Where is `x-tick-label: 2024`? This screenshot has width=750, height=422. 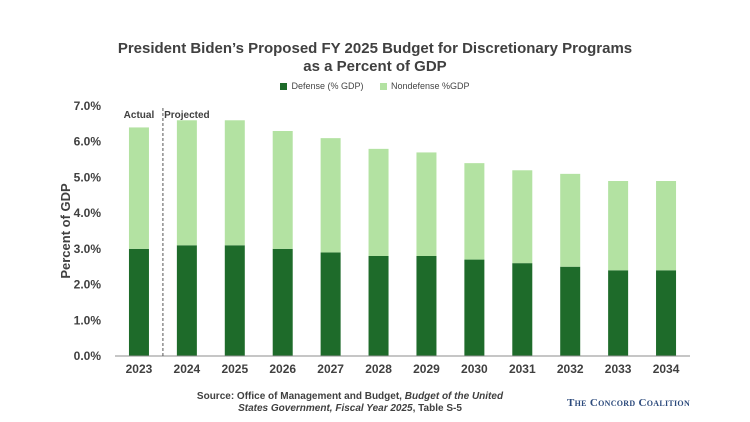 x-tick-label: 2024 is located at coordinates (187, 369).